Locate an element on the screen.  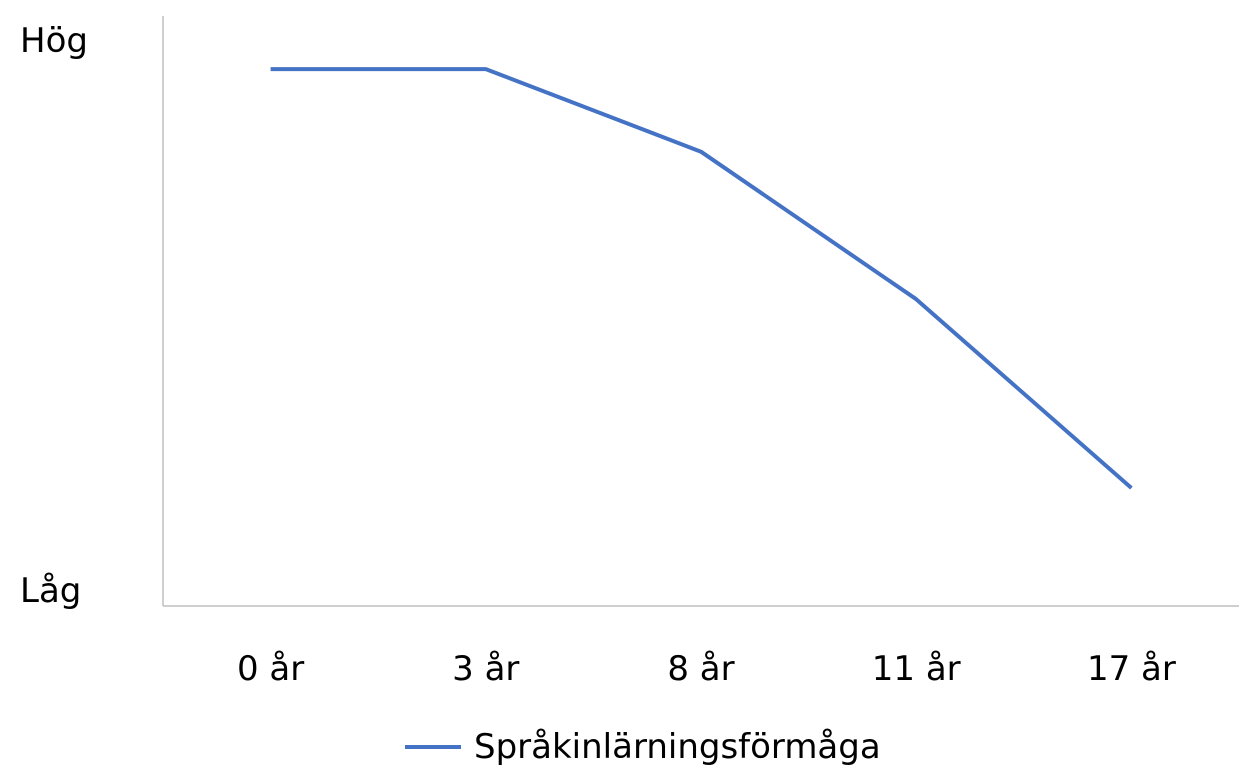
x-tick-label: 11 år is located at coordinates (916, 669).